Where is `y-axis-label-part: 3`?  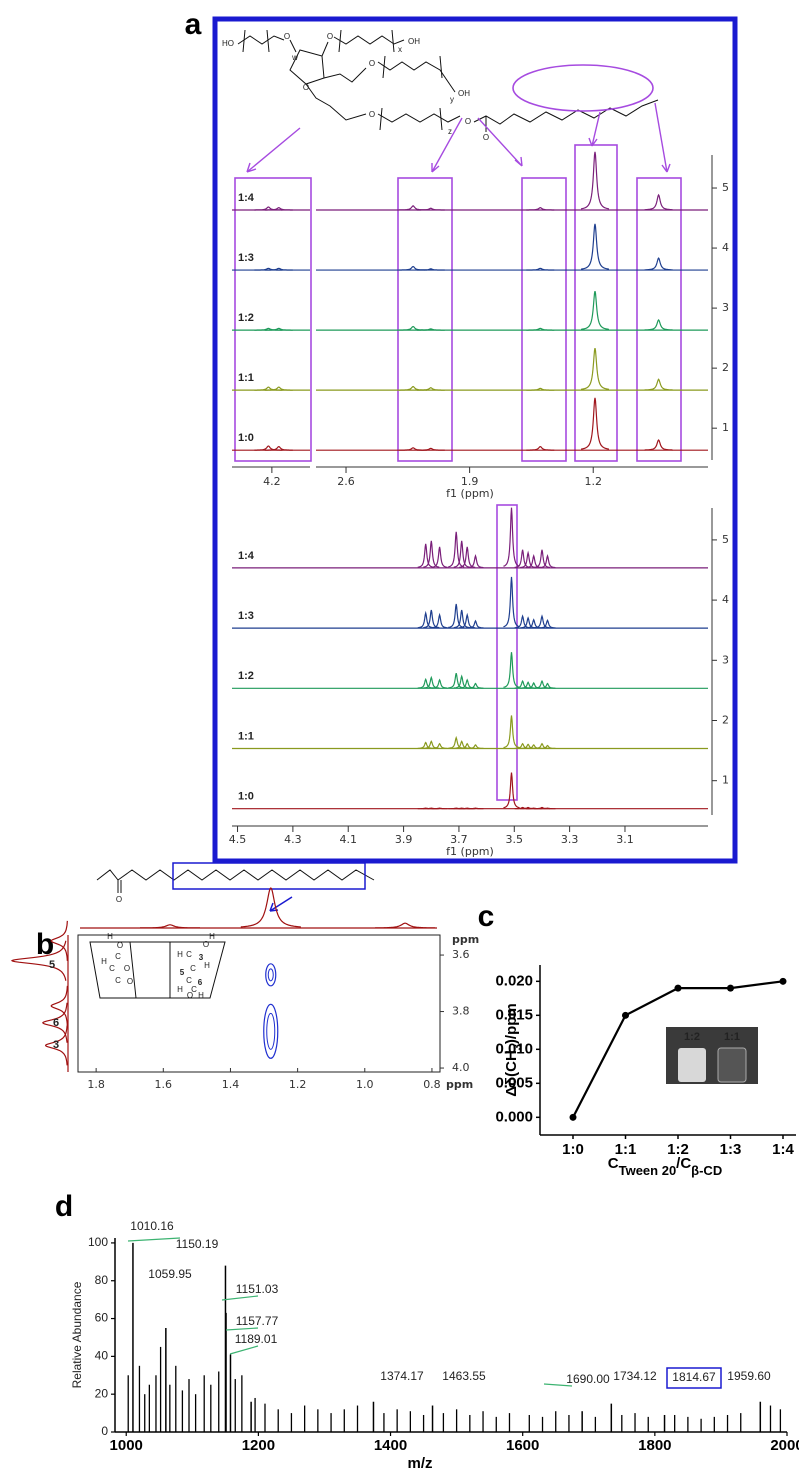 y-axis-label-part: 3 is located at coordinates (518, 1047).